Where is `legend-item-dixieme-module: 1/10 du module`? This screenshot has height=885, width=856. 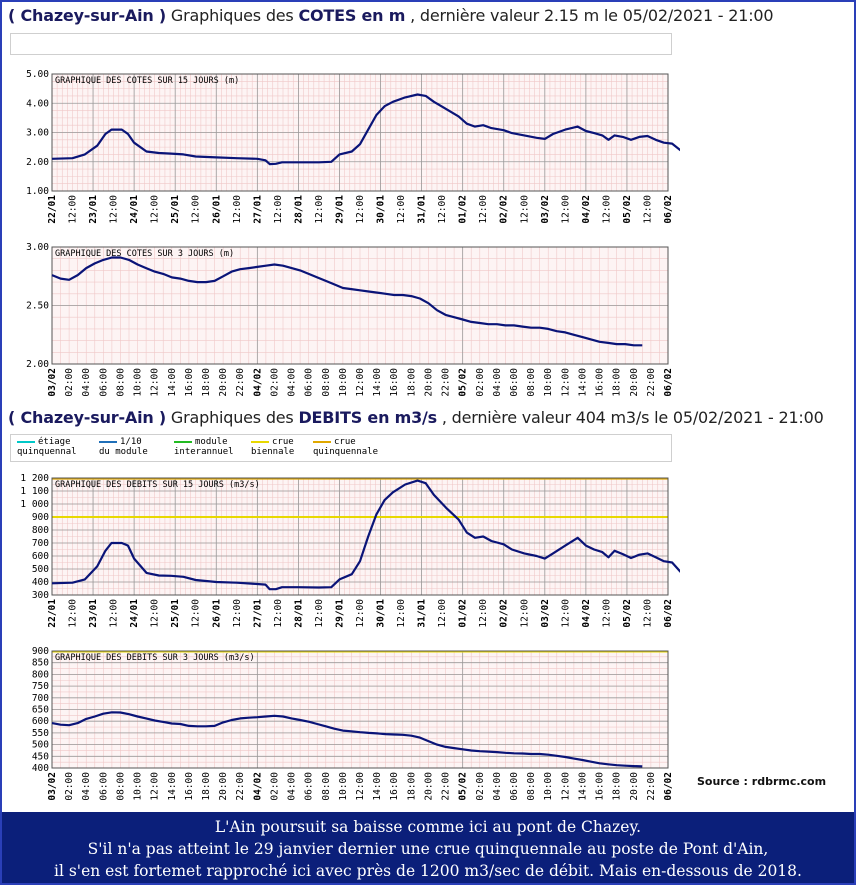
legend-item-dixieme-module: 1/10 du module is located at coordinates (123, 447).